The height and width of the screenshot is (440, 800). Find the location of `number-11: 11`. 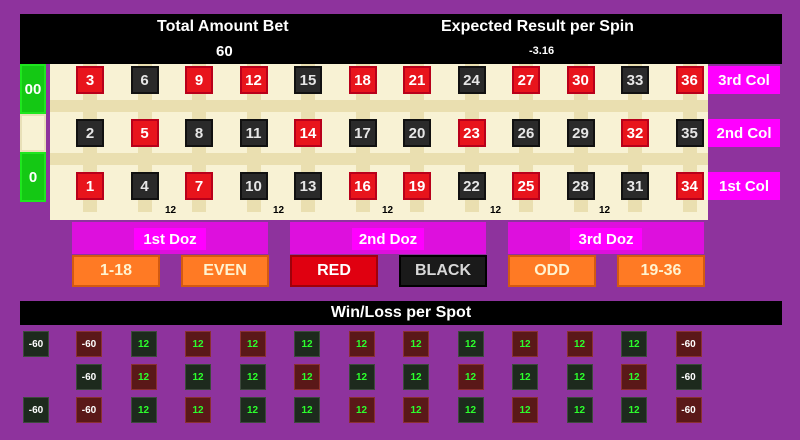

number-11: 11 is located at coordinates (253, 133).